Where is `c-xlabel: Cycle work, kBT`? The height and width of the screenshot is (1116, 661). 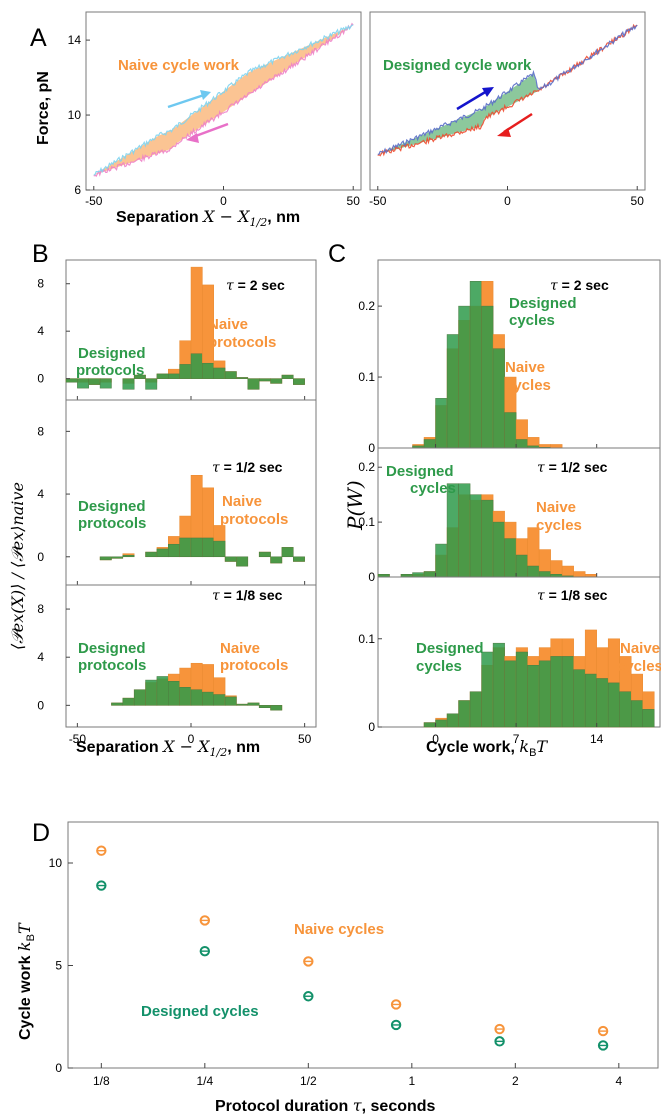 c-xlabel: Cycle work, kBT is located at coordinates (487, 748).